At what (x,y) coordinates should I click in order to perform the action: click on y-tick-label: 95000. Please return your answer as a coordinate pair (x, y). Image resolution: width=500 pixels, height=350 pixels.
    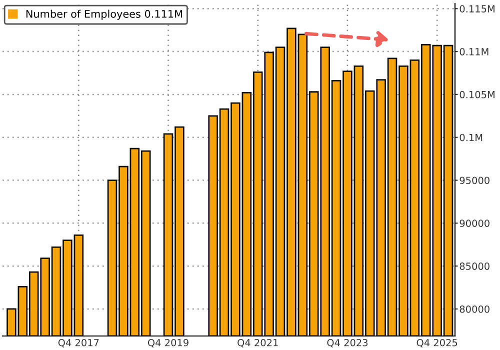
    Looking at the image, I should click on (475, 180).